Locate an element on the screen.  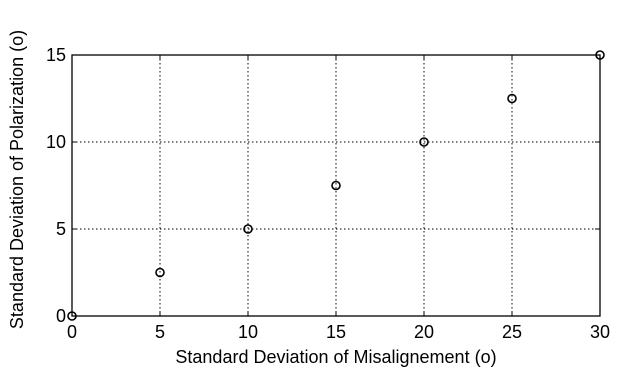
x-tick-label: 0 is located at coordinates (72, 332).